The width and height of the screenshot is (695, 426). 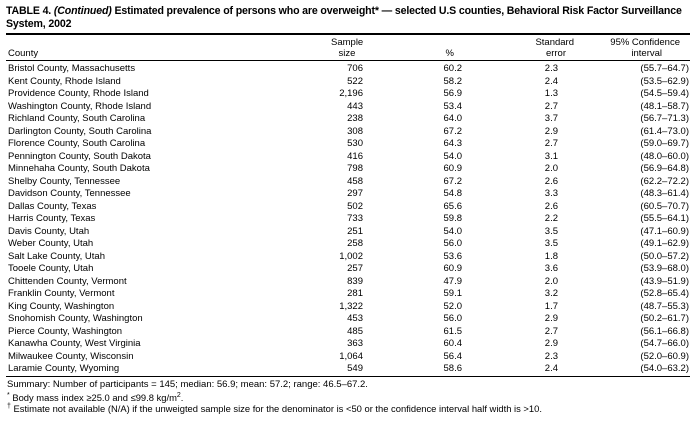 I want to click on table-row: Tooele County, Utah 257 60.9 3.6 (53.9–68.0), so click(x=348, y=269).